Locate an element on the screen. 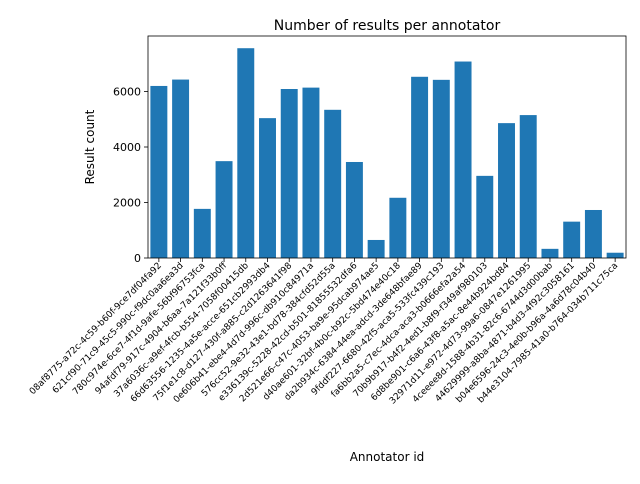 The image size is (640, 484). y-tick-label: 2000 is located at coordinates (127, 203).